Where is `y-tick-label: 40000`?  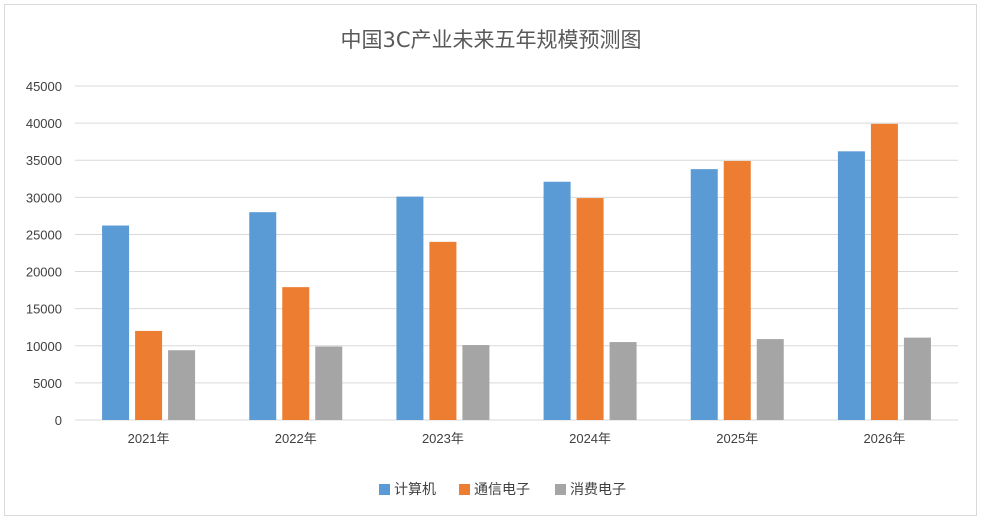
y-tick-label: 40000 is located at coordinates (44, 123).